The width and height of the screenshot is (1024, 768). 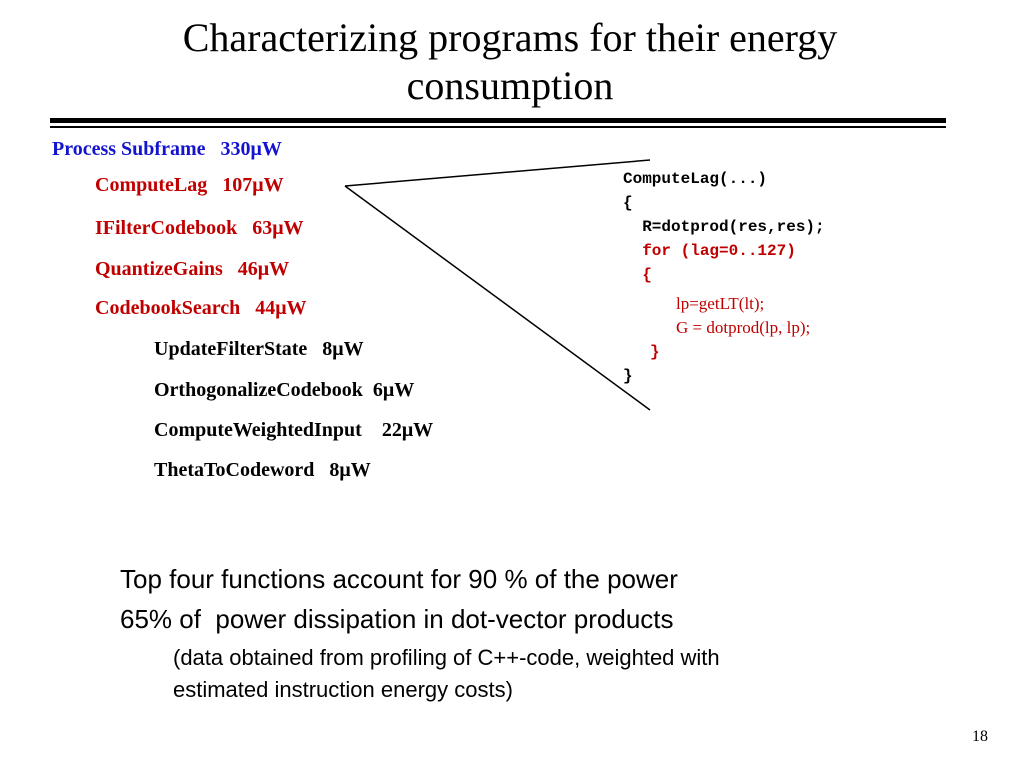 I want to click on title-line-2: consumption, so click(x=510, y=85).